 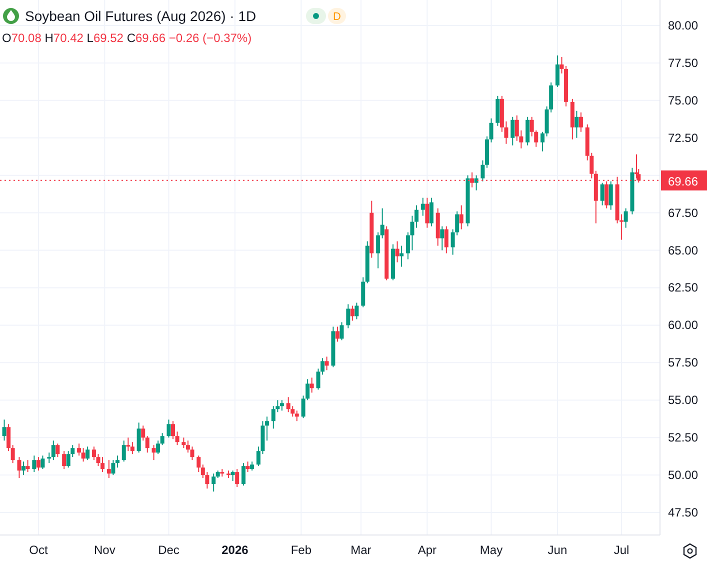 What do you see at coordinates (127, 38) in the screenshot?
I see `annotation: O70.08 H70.42 L69.52 C69.66 −0.26 (−0.37%)` at bounding box center [127, 38].